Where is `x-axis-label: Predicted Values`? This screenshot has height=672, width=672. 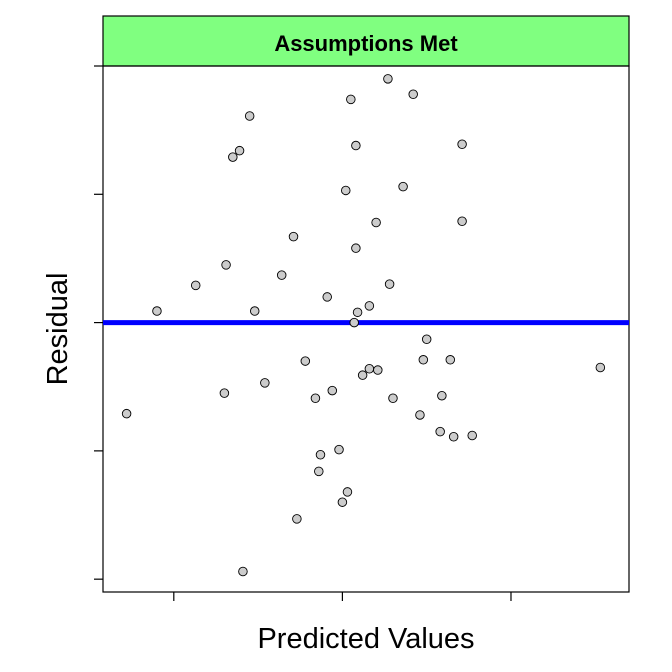 x-axis-label: Predicted Values is located at coordinates (365, 639).